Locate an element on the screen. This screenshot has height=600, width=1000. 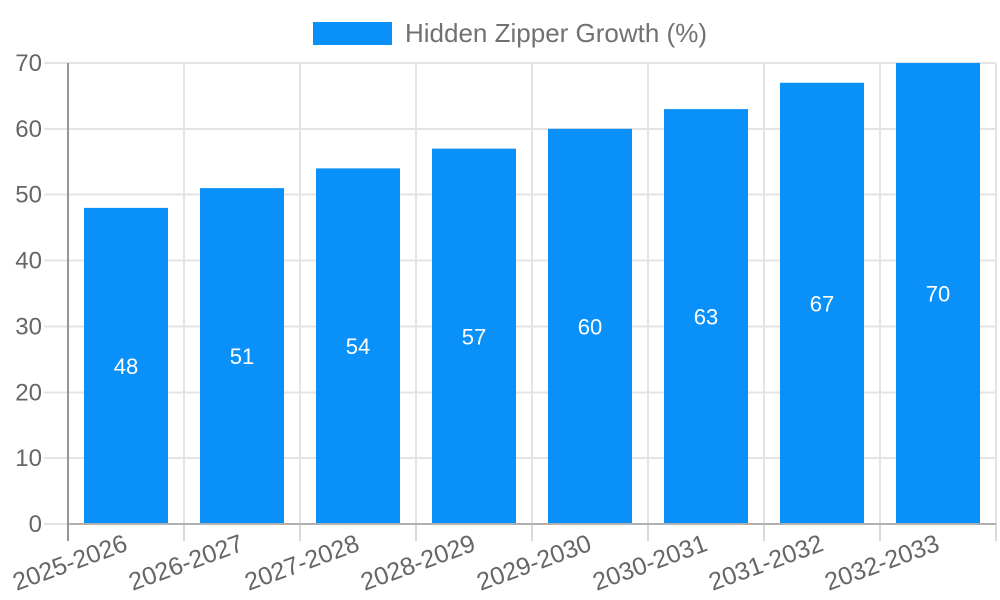
y-axis-label: 60 is located at coordinates (28, 129).